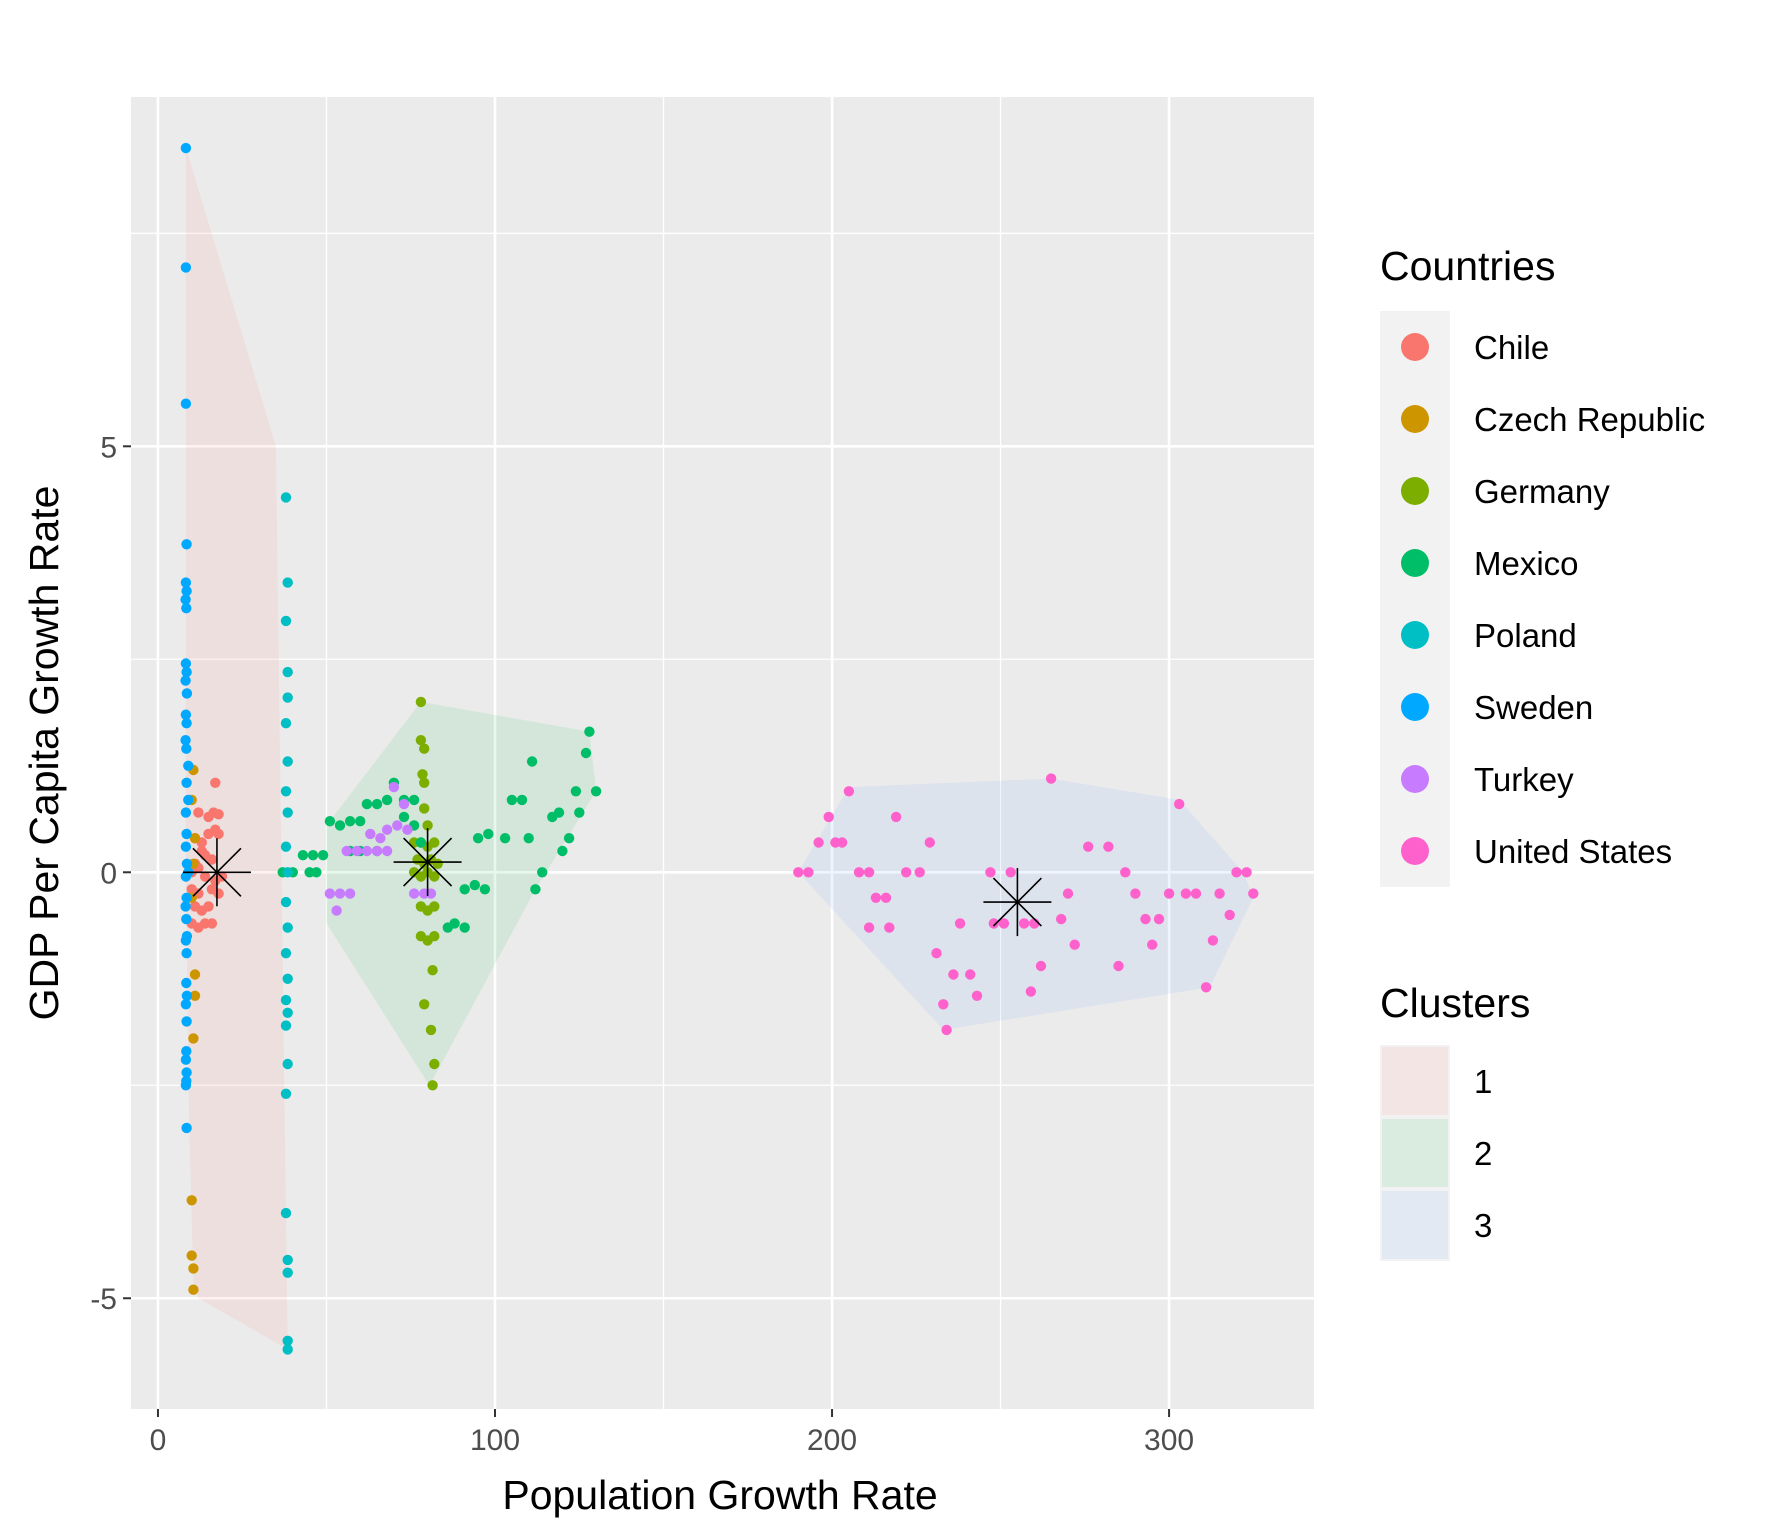 This screenshot has height=1535, width=1771. Describe the element at coordinates (1526, 563) in the screenshot. I see `legend-label-mexico: Mexico` at that location.